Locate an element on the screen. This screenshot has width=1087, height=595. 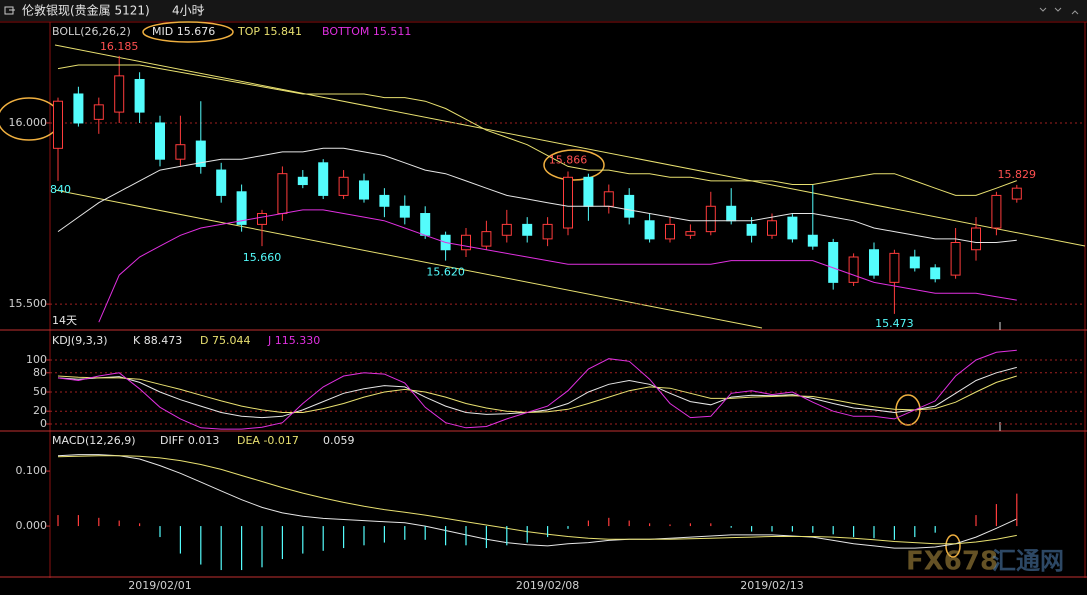
x-tick-label: 2019/02/08 is located at coordinates (547, 585).